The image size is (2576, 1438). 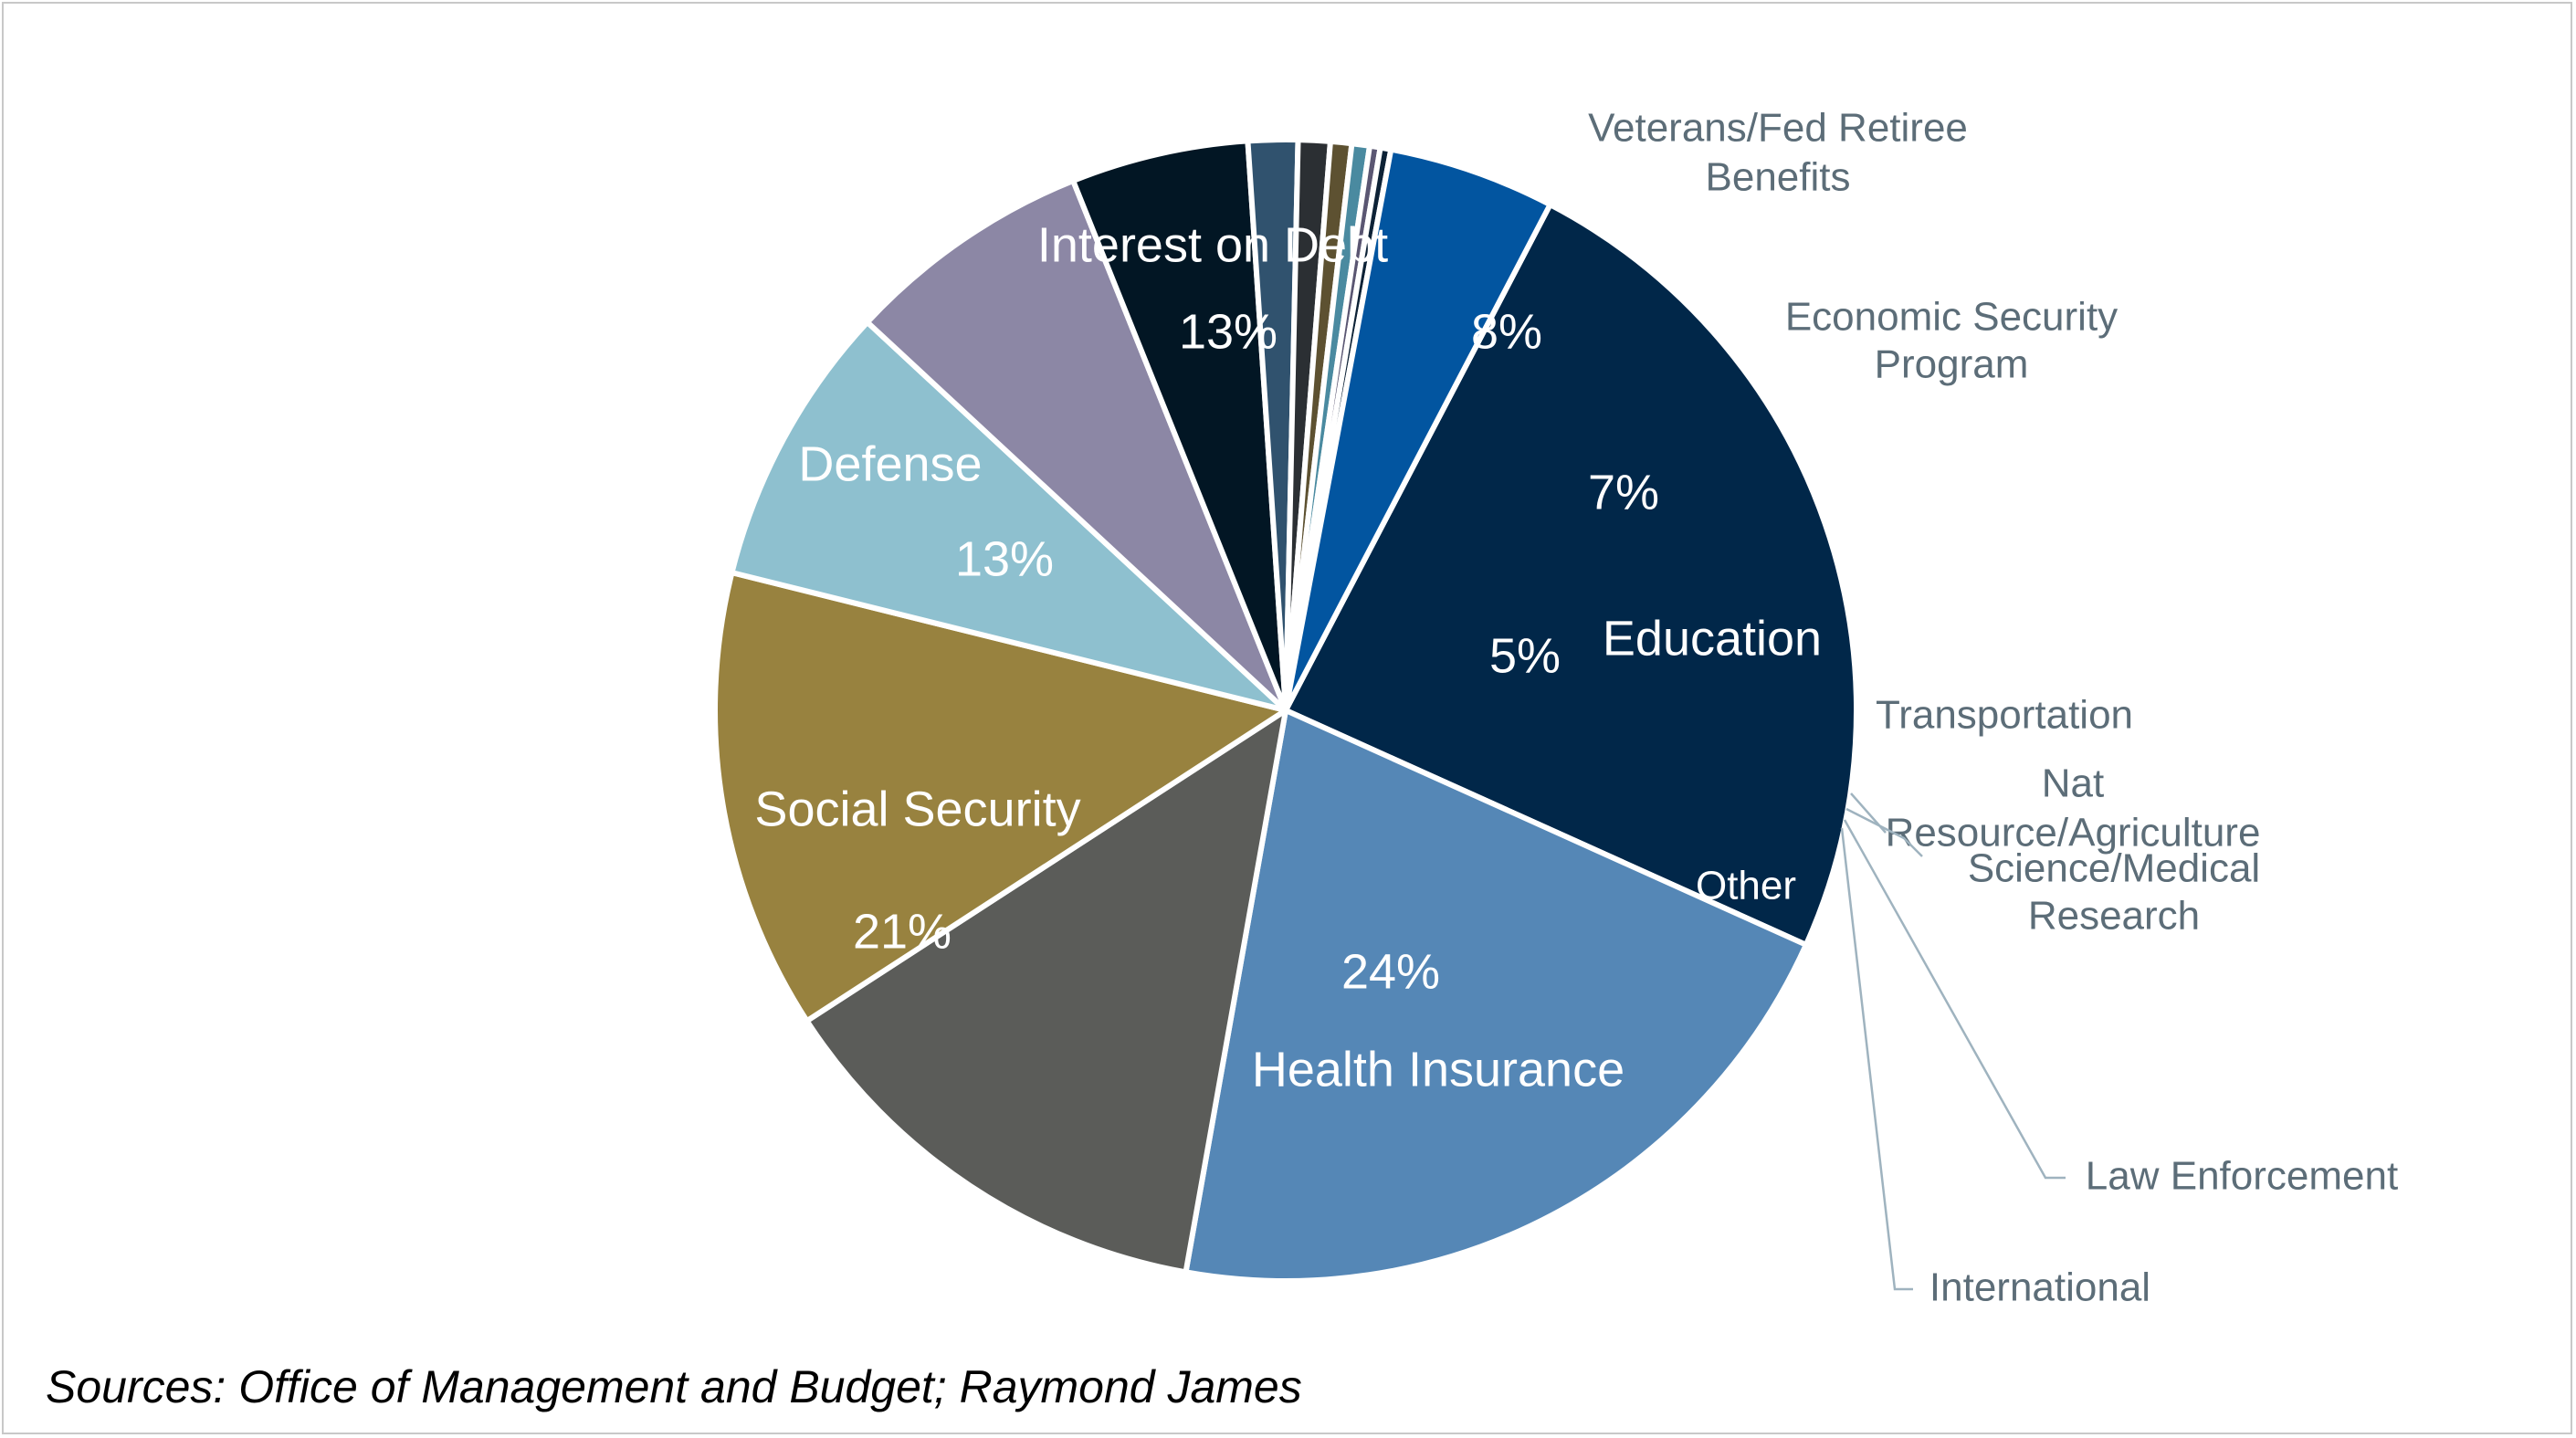 What do you see at coordinates (2004, 715) in the screenshot?
I see `slice-name-label: Transportation` at bounding box center [2004, 715].